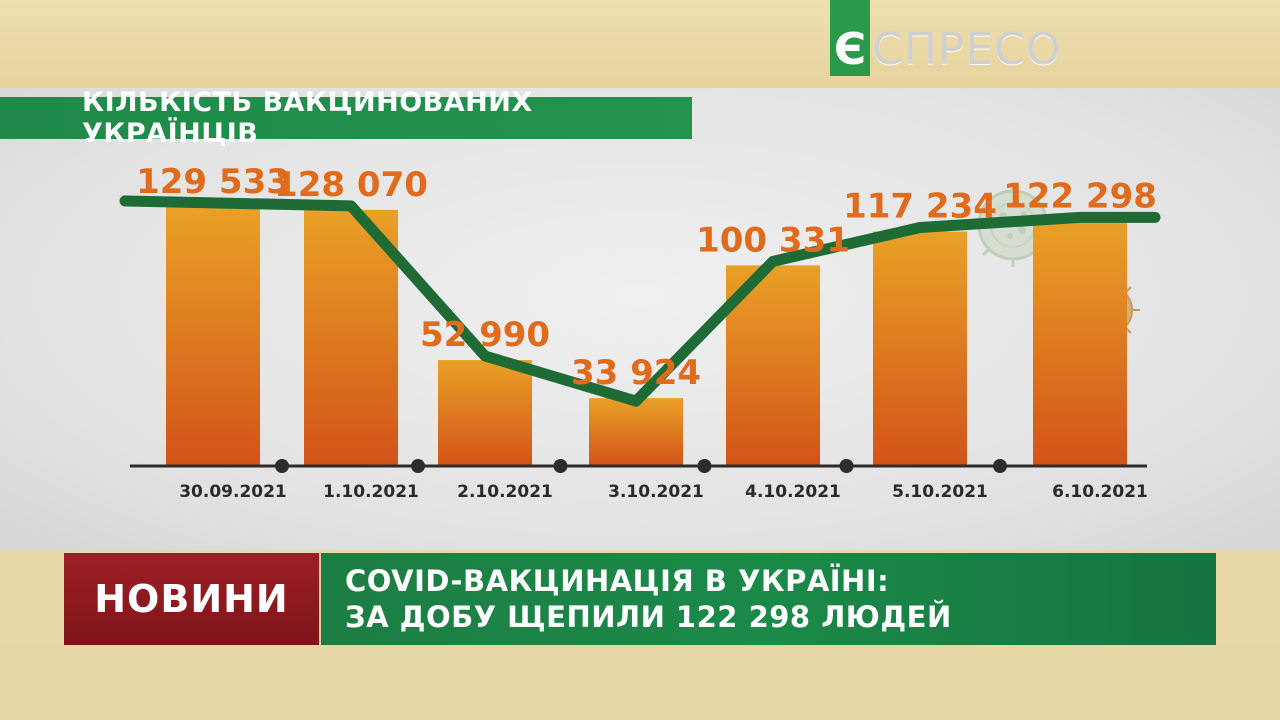 The image size is (1280, 720). Describe the element at coordinates (640, 44) in the screenshot. I see `top-band` at that location.